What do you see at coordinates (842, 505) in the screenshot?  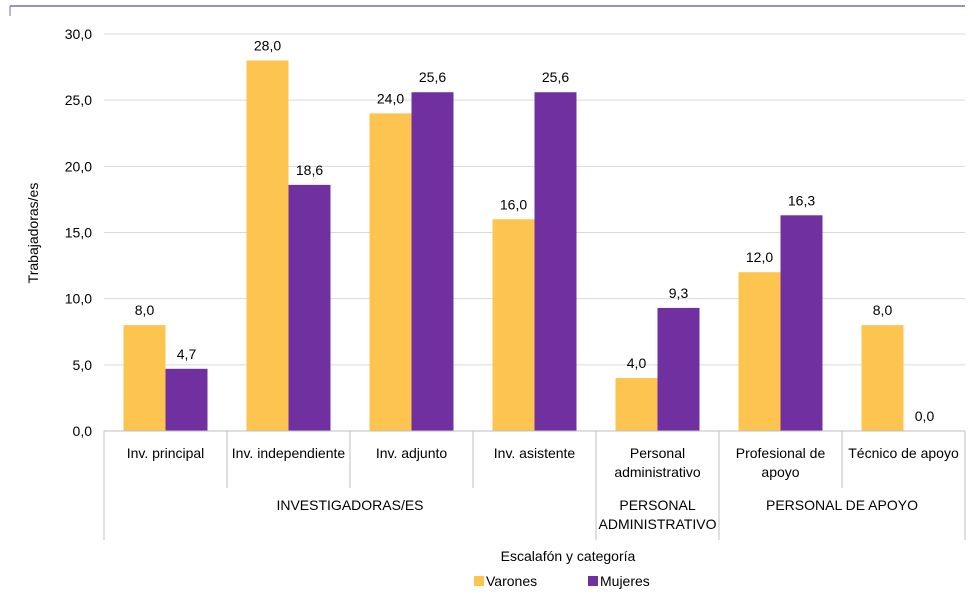 I see `group-label: PERSONAL DE APOYO` at bounding box center [842, 505].